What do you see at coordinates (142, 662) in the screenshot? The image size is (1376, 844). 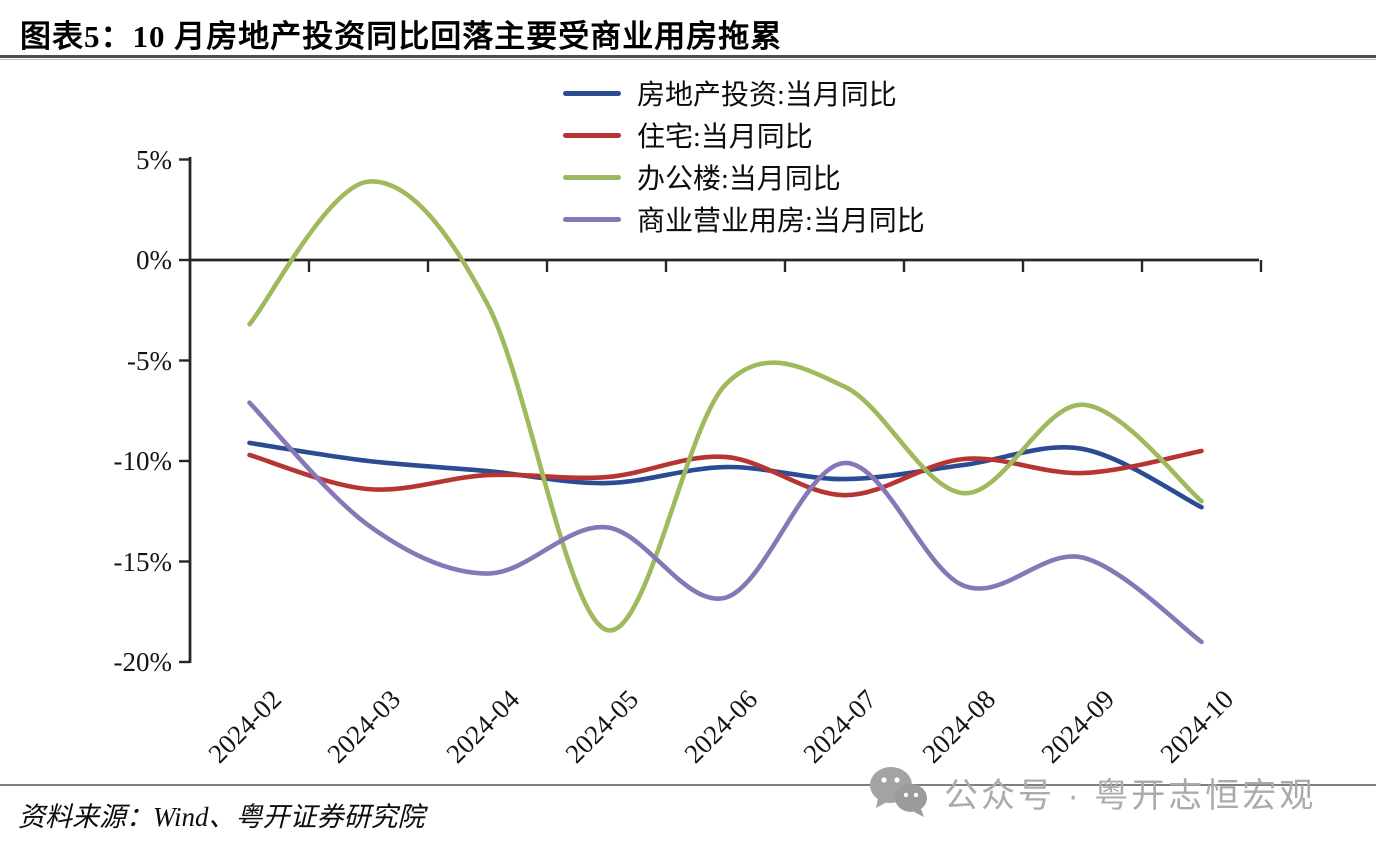 I see `y-axis-tick-label: -20%` at bounding box center [142, 662].